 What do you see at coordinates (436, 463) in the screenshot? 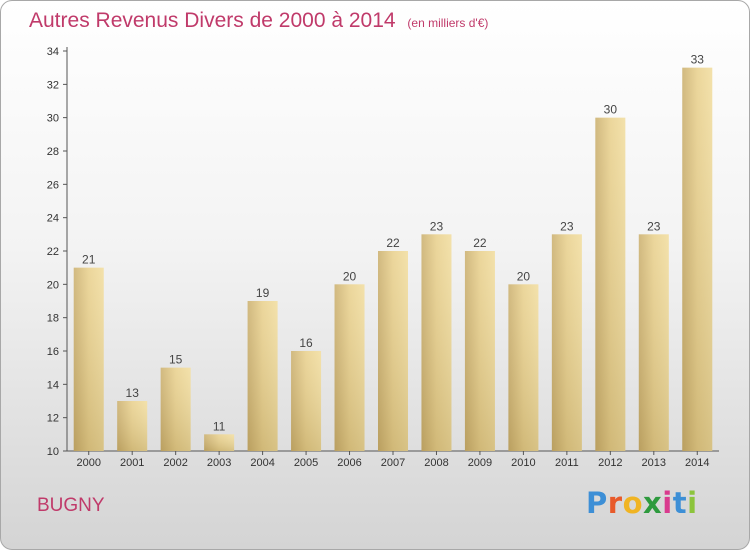
I see `x-tick-label: 2008` at bounding box center [436, 463].